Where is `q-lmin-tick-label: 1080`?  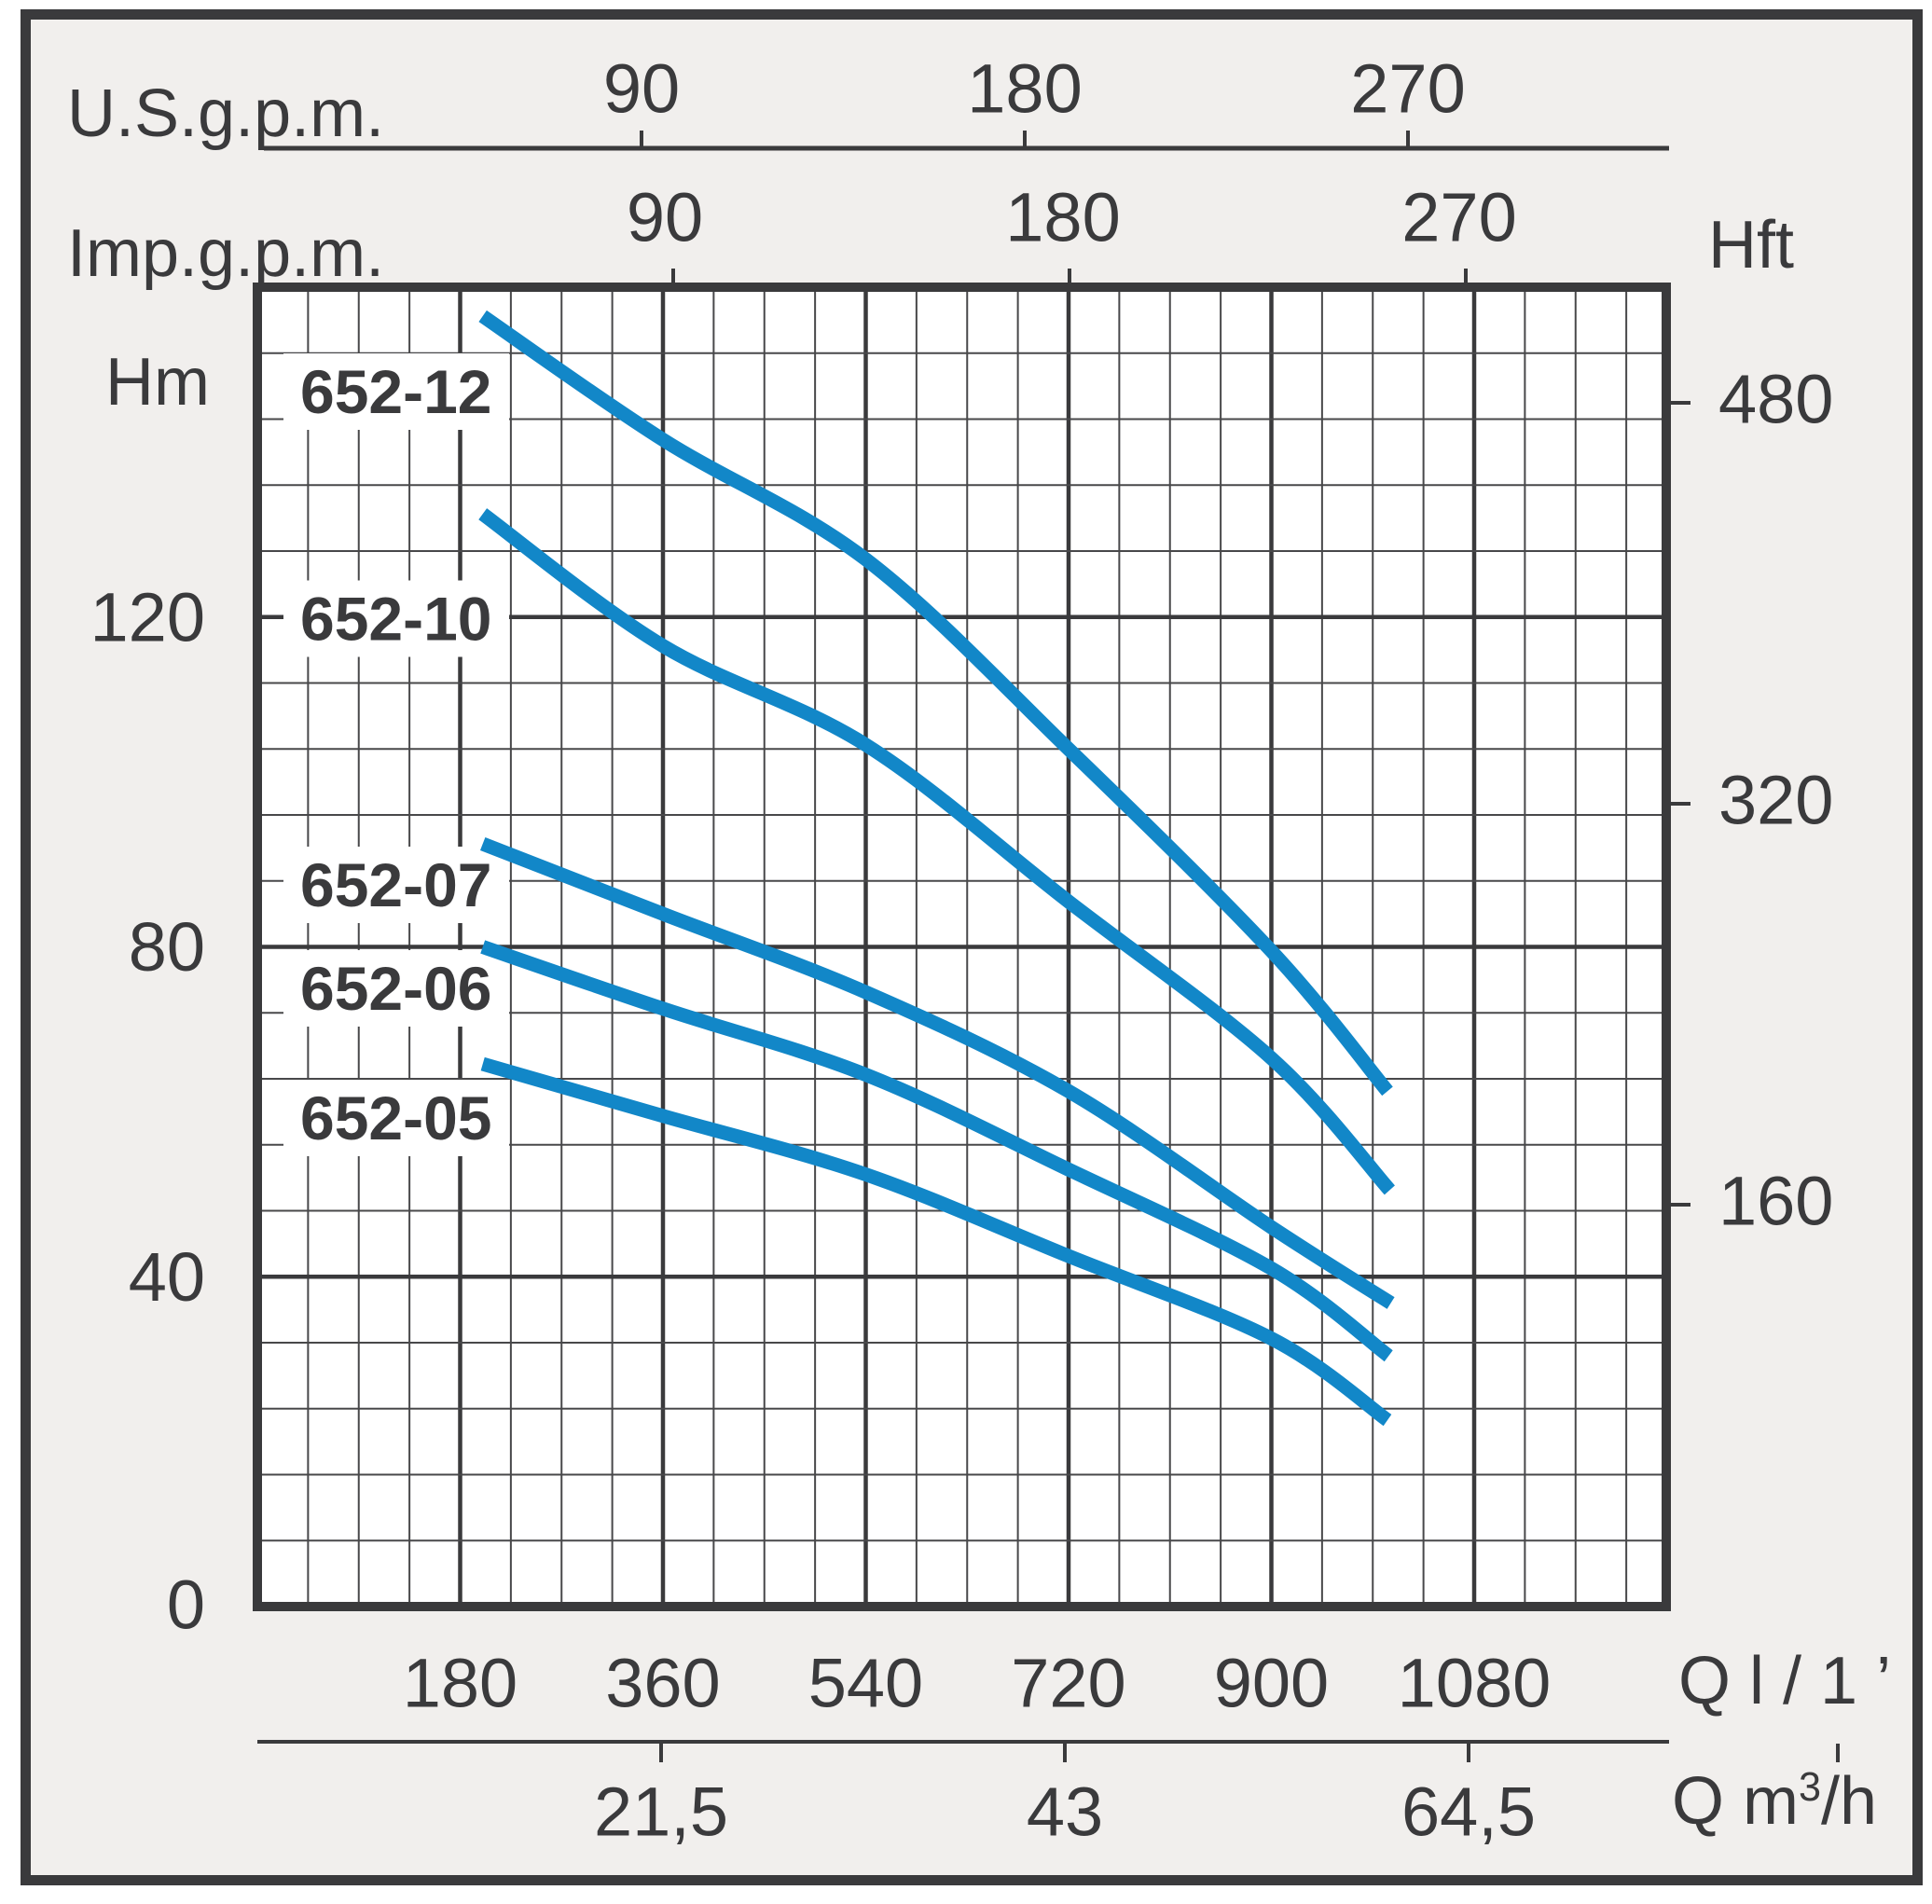
q-lmin-tick-label: 1080 is located at coordinates (1475, 1683).